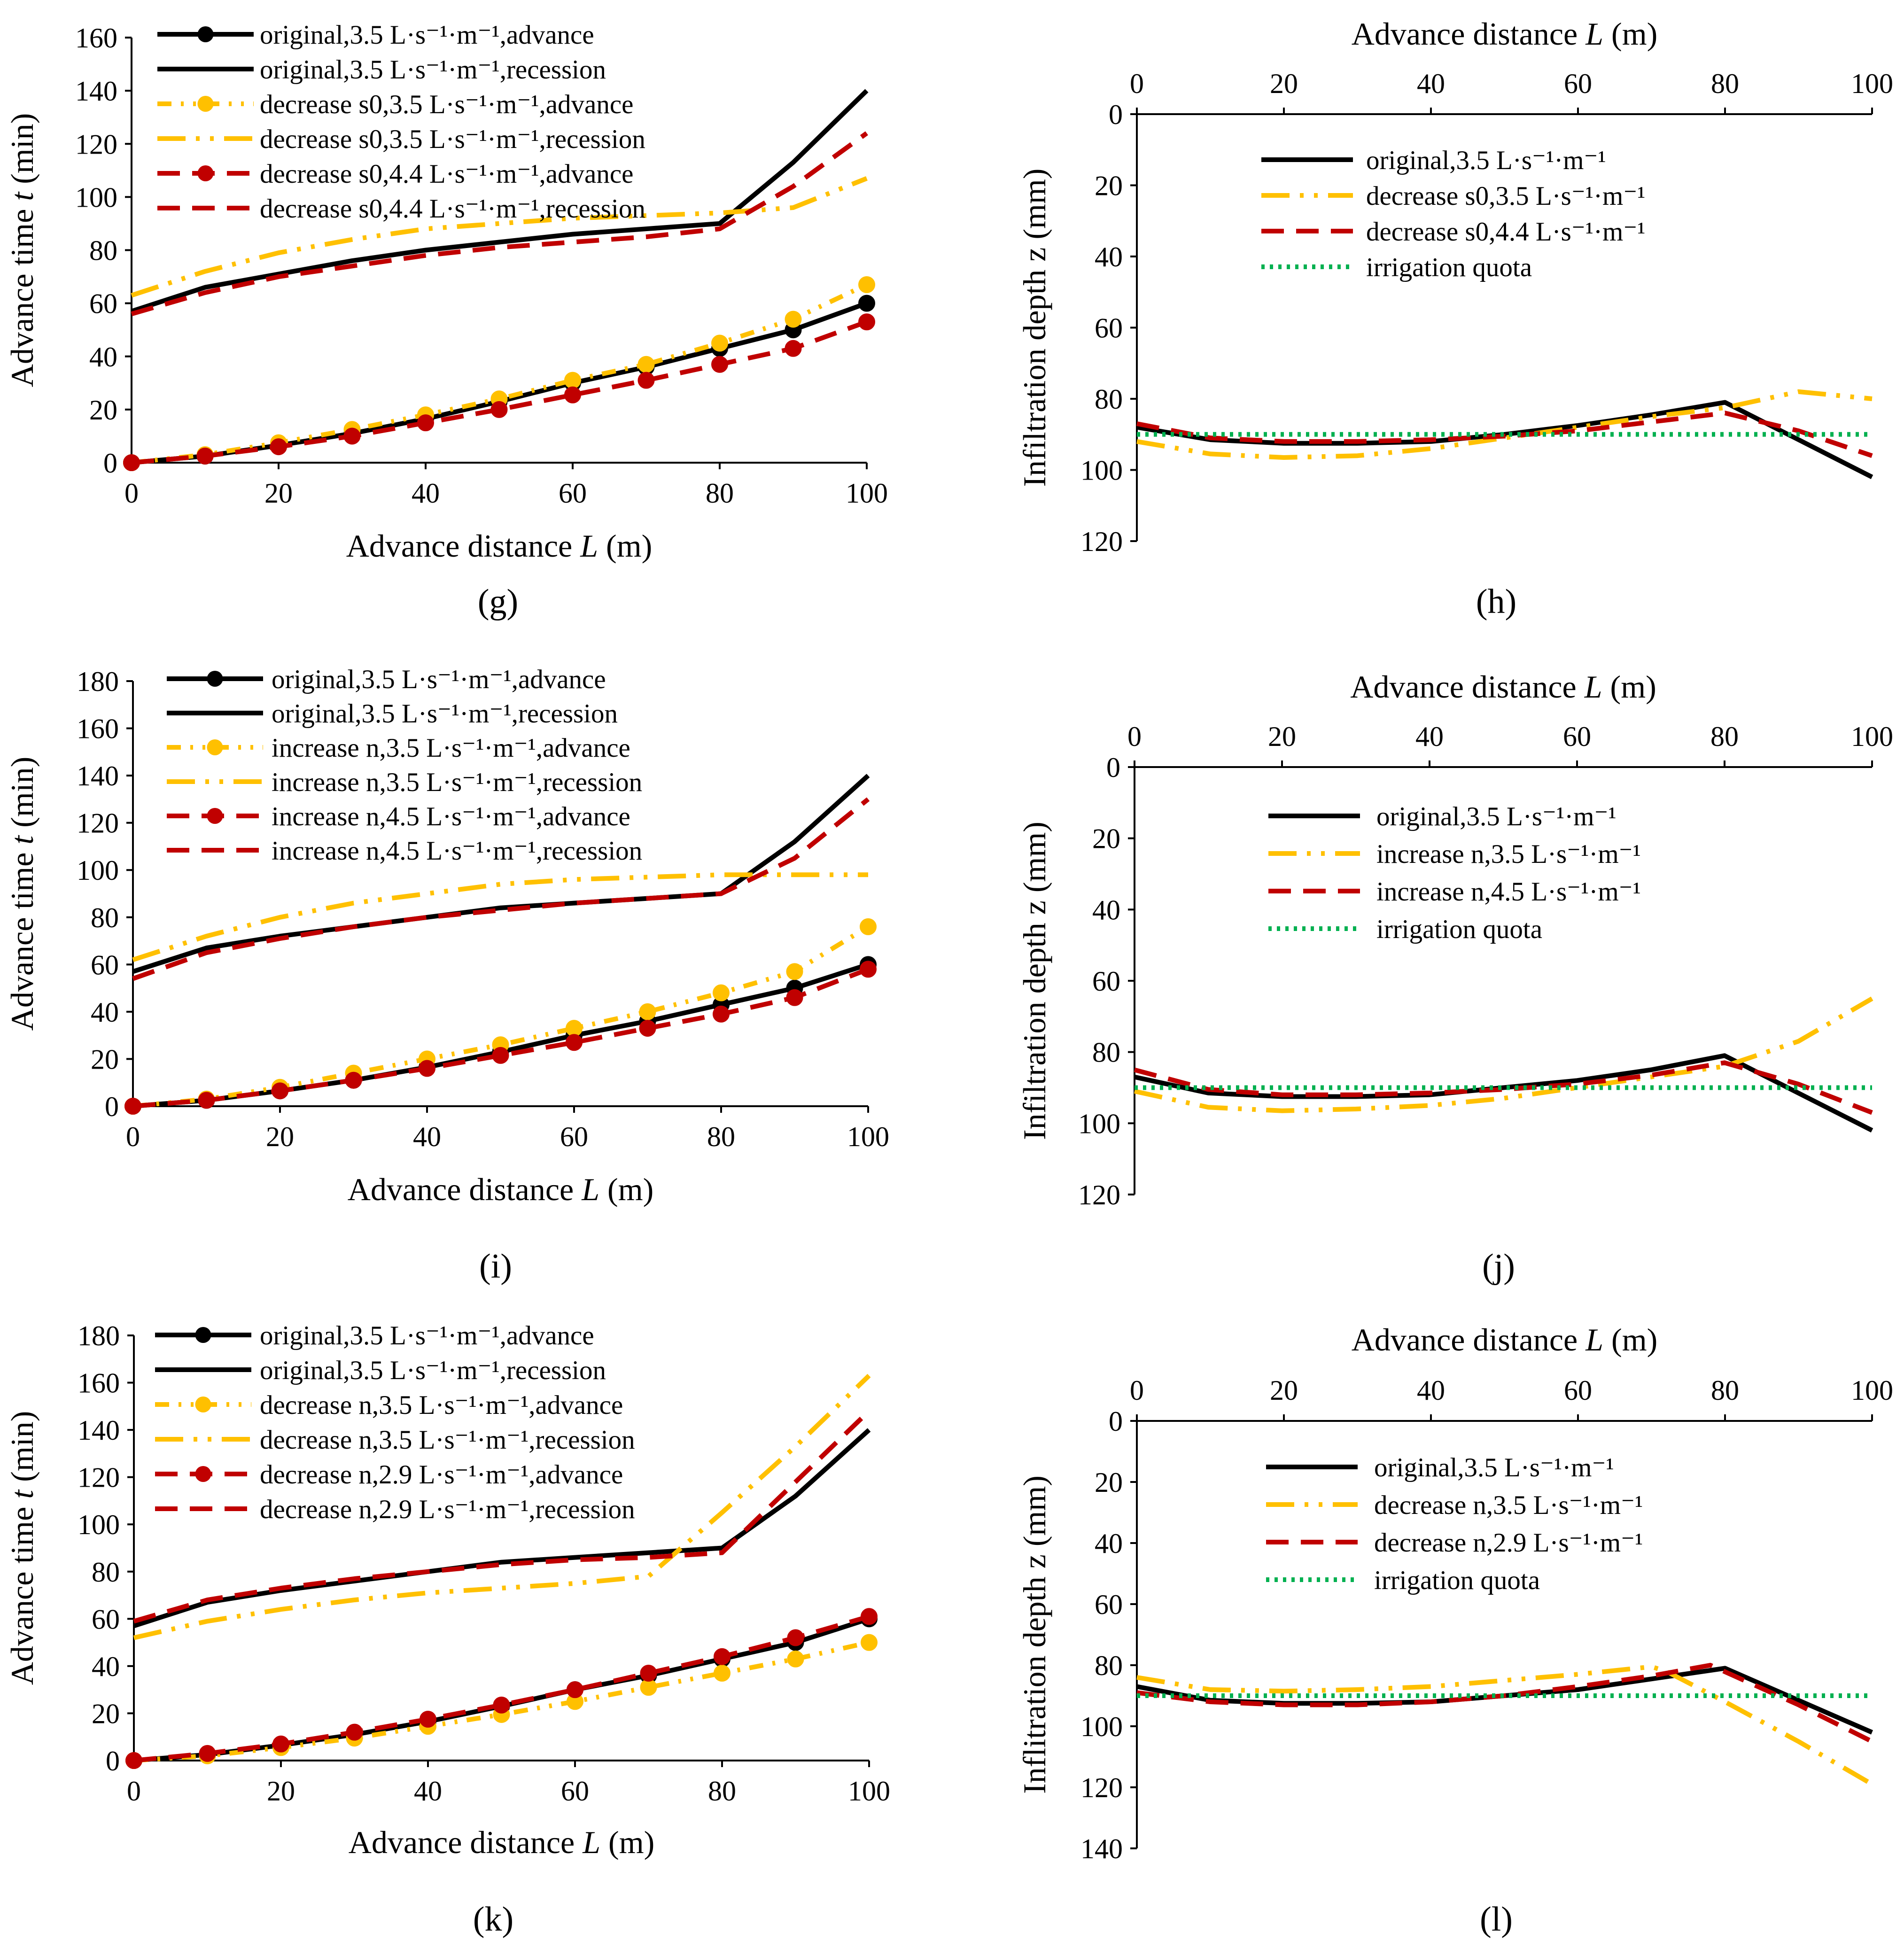  What do you see at coordinates (447, 174) in the screenshot?
I see `legend-entry: decrease s0,4.4 L·s⁻¹·m⁻¹,advance` at bounding box center [447, 174].